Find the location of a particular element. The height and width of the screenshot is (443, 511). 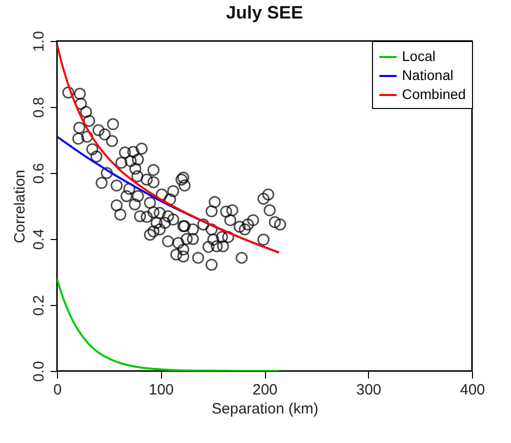

y-tick-label: 0.8 is located at coordinates (39, 107).